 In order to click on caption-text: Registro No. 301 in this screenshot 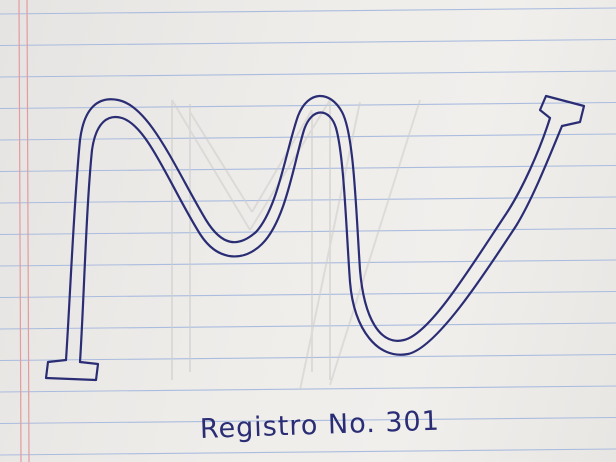, I will do `click(320, 425)`.